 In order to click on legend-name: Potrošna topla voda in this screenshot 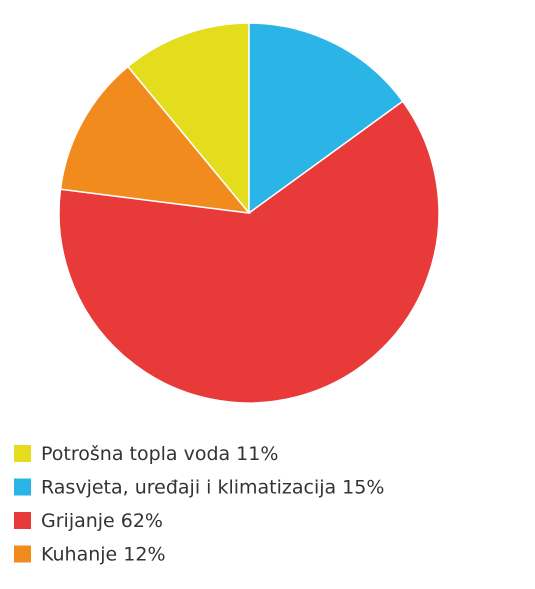, I will do `click(135, 454)`.